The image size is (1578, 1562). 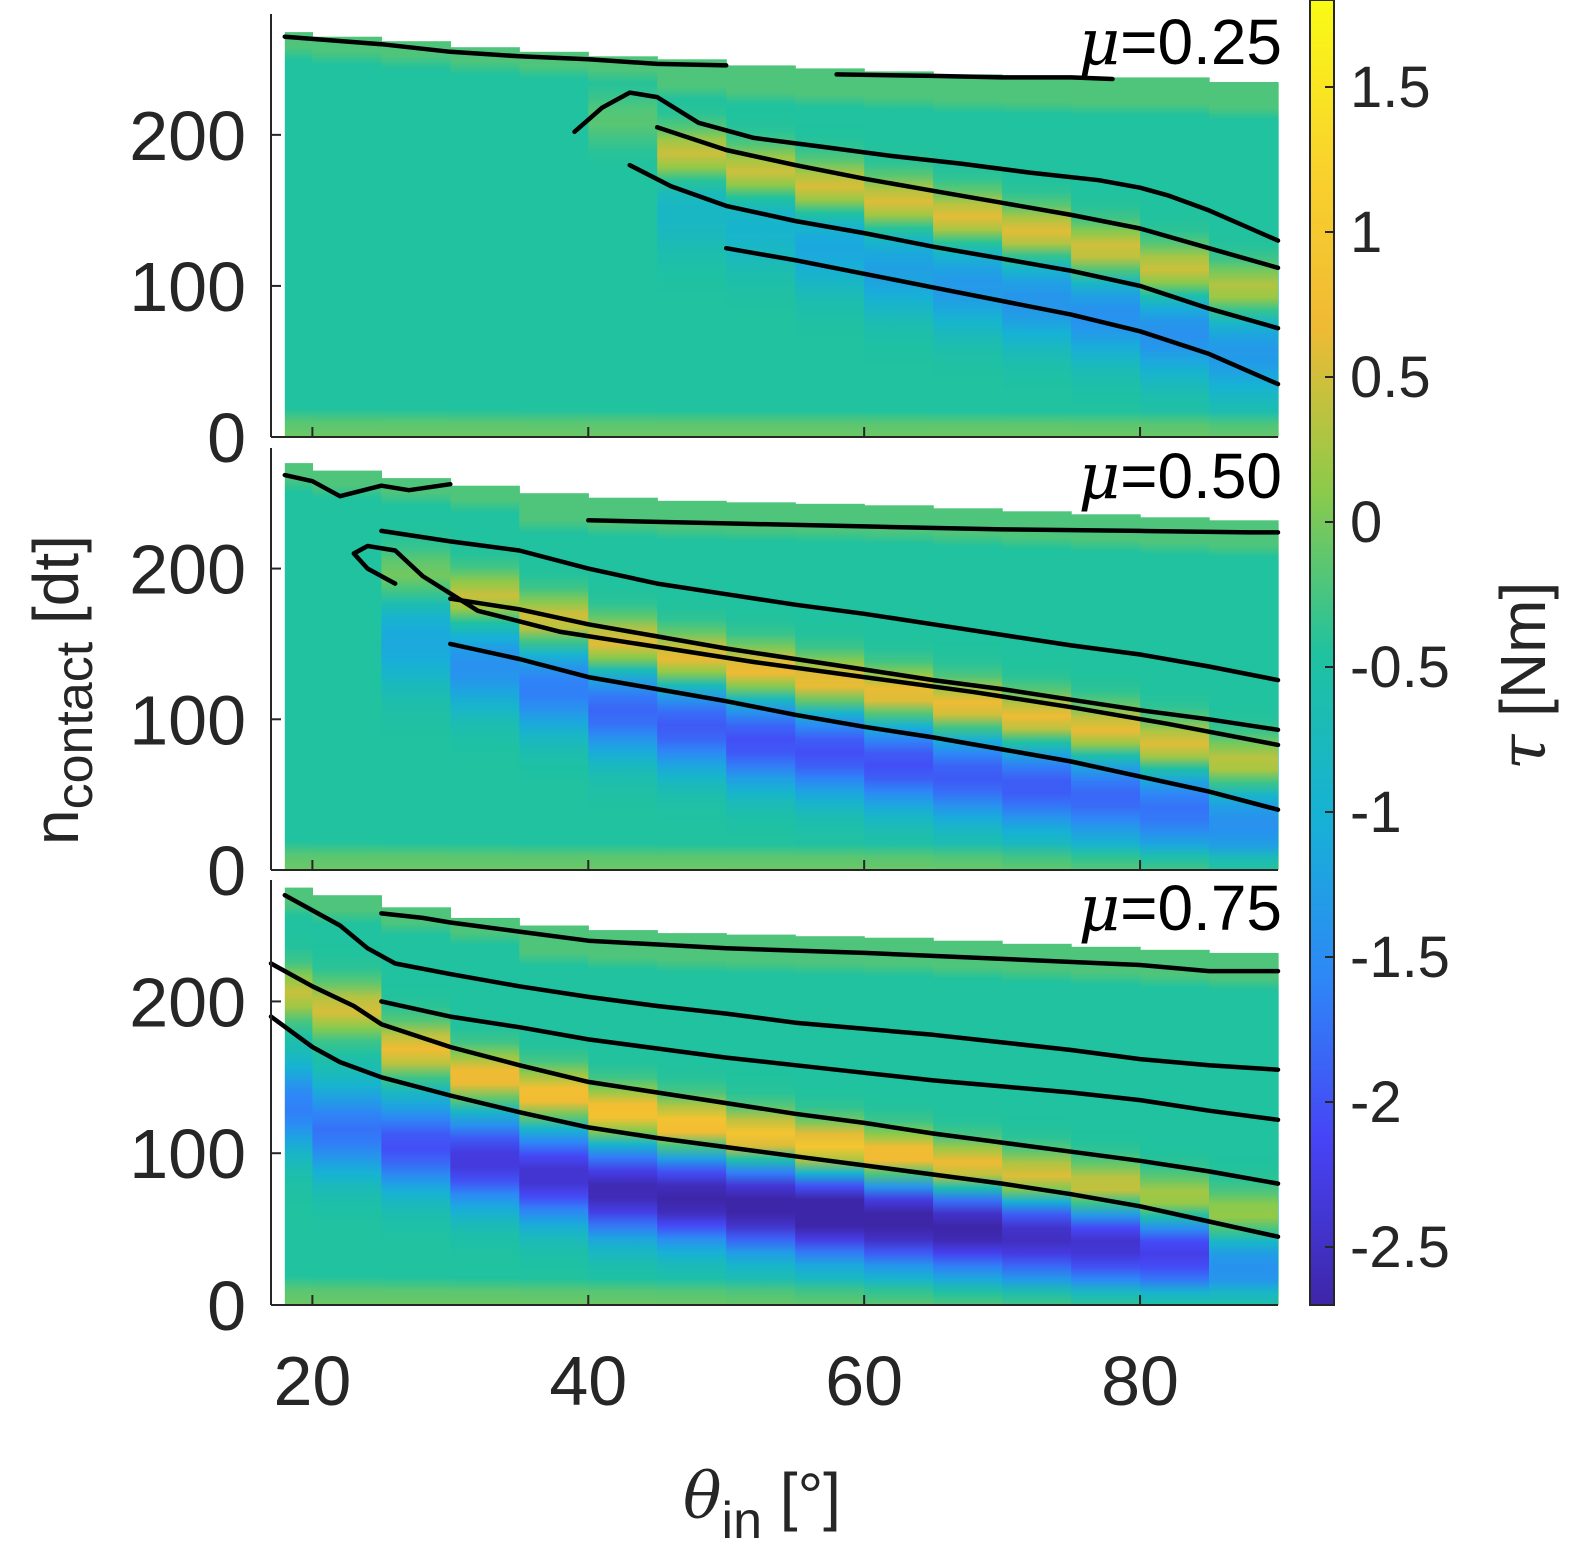 I want to click on x-tick-labels: 20 40 60 80, so click(x=726, y=1381).